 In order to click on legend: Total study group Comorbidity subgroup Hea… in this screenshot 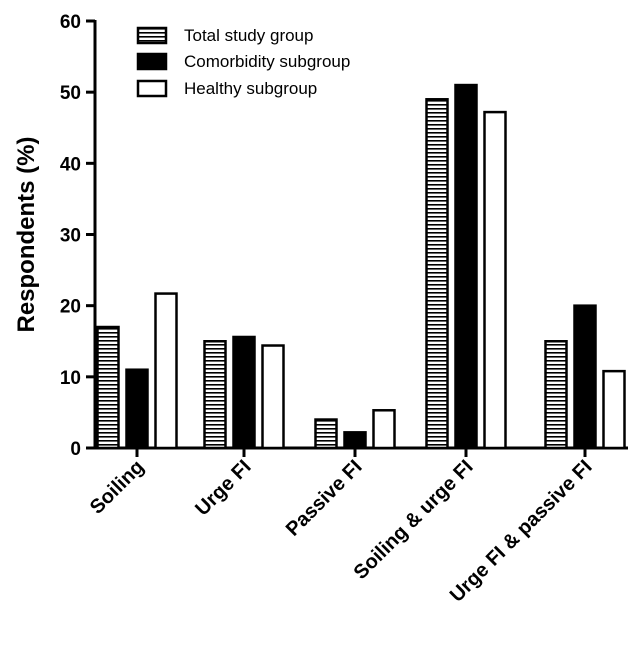, I will do `click(243, 62)`.